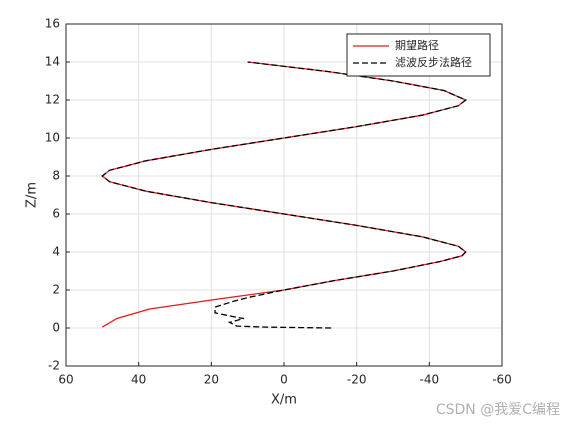 The width and height of the screenshot is (565, 426). What do you see at coordinates (56, 176) in the screenshot?
I see `y-tick-label: 8` at bounding box center [56, 176].